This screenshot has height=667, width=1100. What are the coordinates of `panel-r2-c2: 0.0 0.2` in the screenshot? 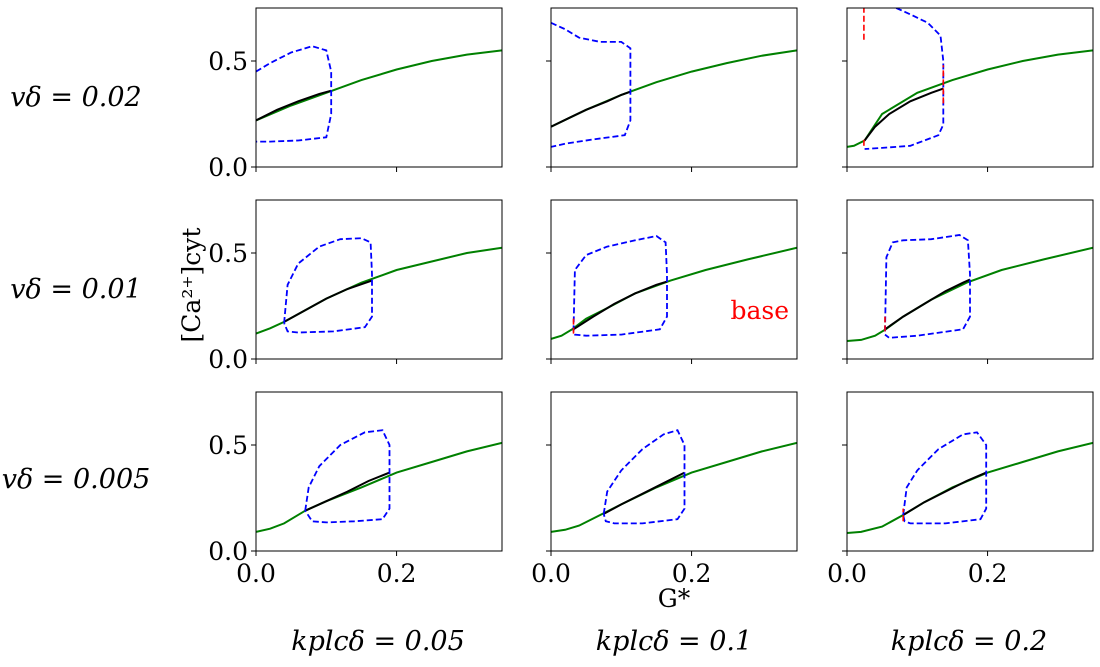 It's located at (960, 489).